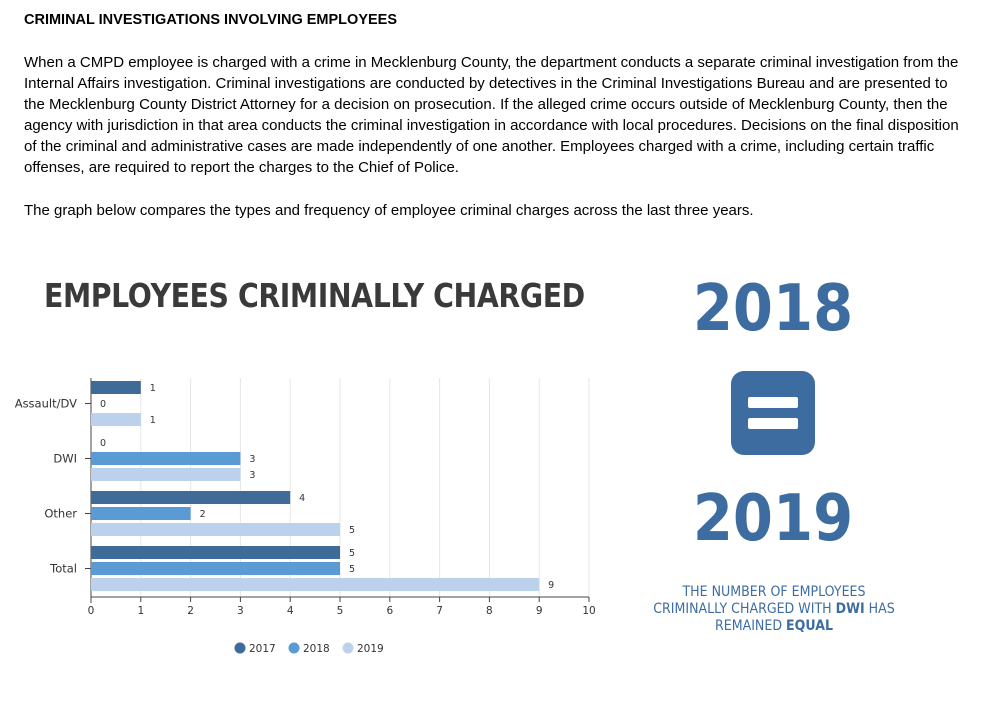 The image size is (982, 706). I want to click on category-label: Assault/DV, so click(46, 404).